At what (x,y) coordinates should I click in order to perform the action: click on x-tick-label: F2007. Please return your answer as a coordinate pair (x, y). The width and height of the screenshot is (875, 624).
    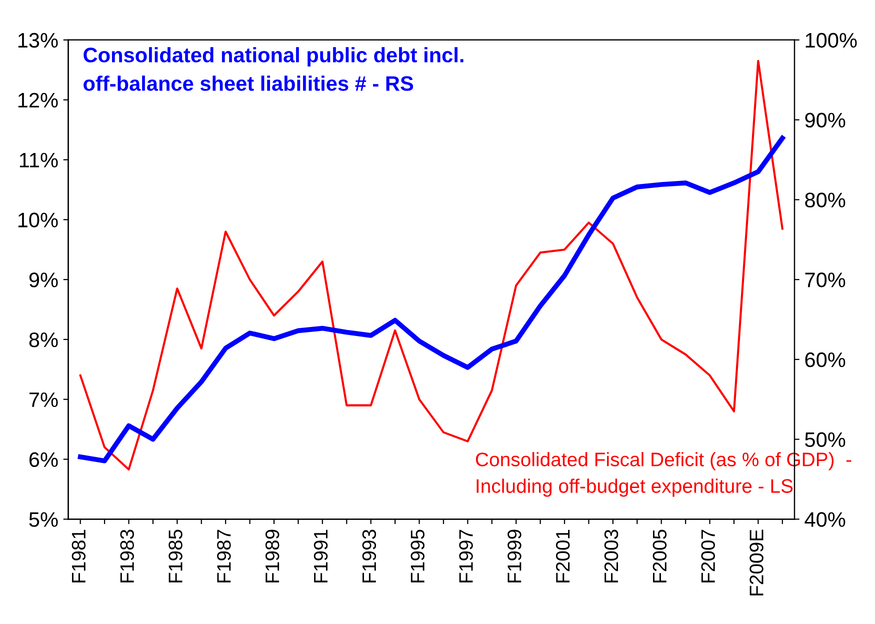
    Looking at the image, I should click on (708, 556).